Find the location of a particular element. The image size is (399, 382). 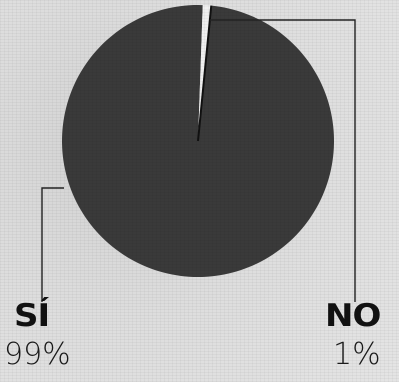

percent-label-si: 99% is located at coordinates (37, 354).